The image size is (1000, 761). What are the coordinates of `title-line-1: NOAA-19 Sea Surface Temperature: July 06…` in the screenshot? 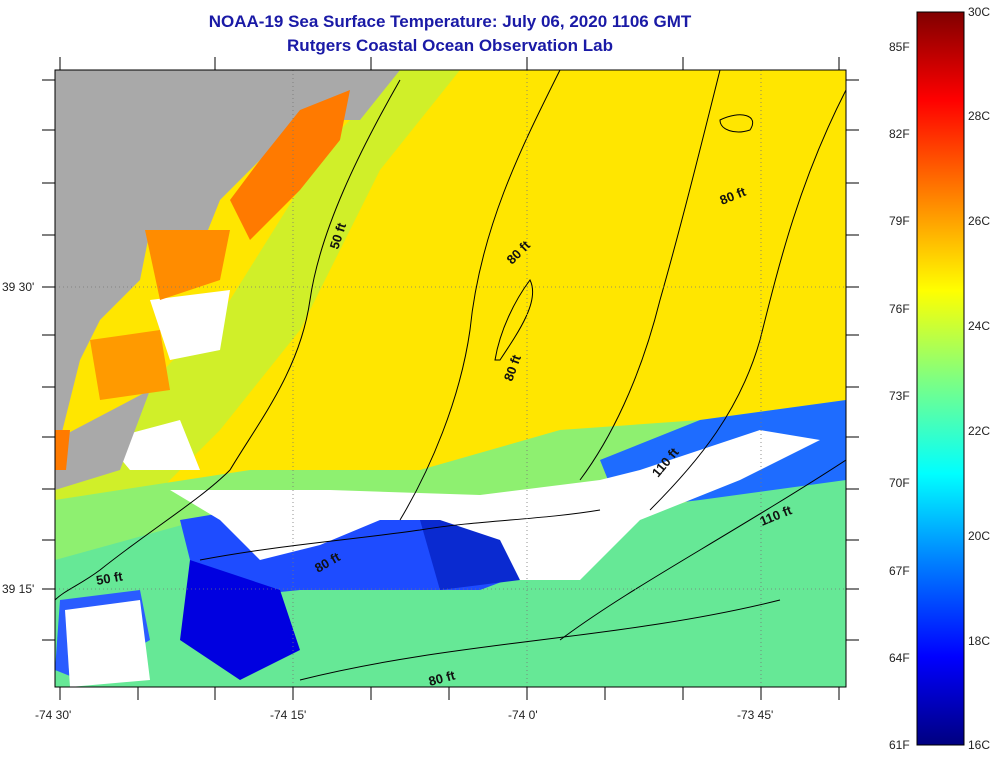 It's located at (450, 21).